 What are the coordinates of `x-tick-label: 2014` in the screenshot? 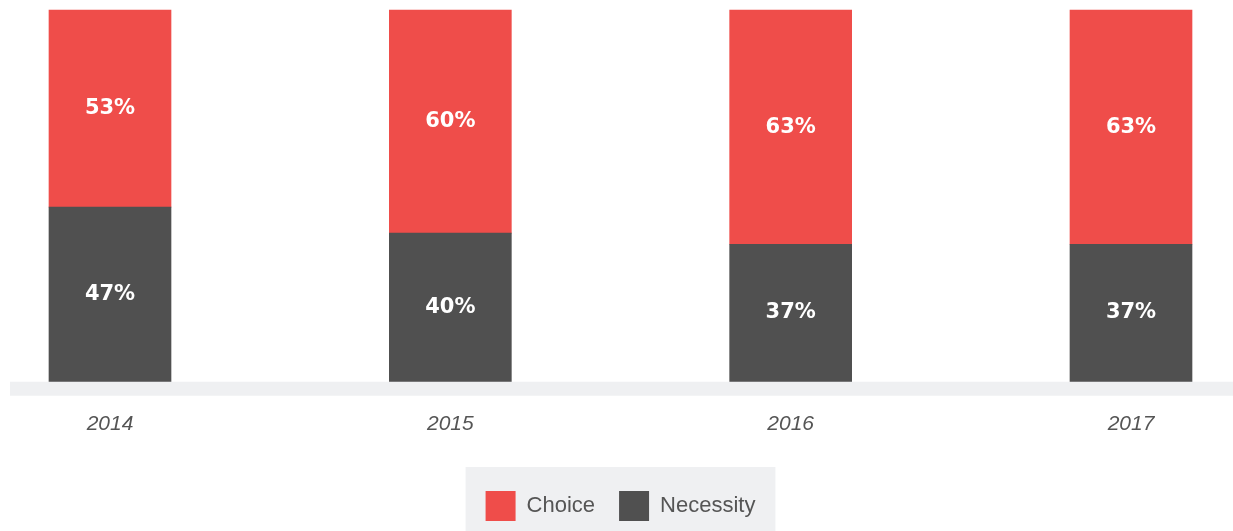 It's located at (109, 423).